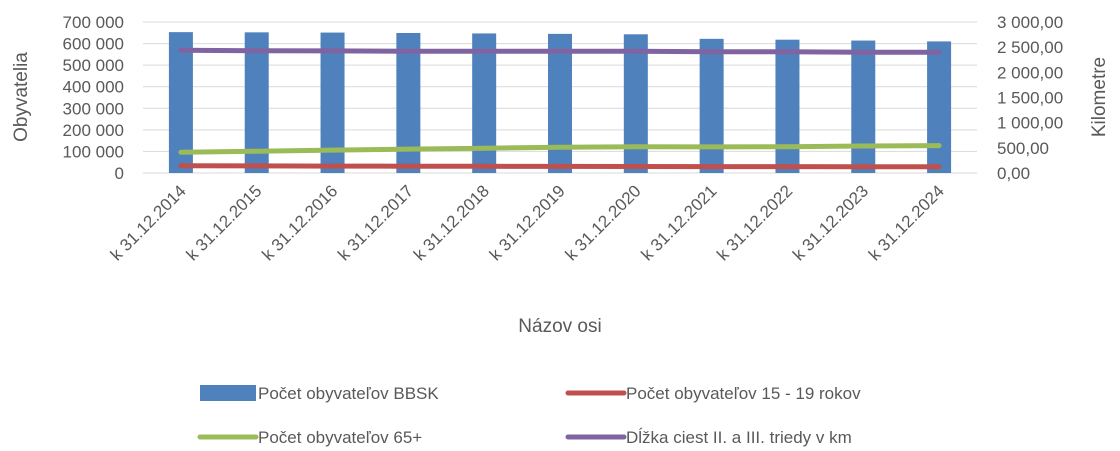 This screenshot has height=451, width=1120. Describe the element at coordinates (93, 44) in the screenshot. I see `y-tick-label: 600 000` at that location.